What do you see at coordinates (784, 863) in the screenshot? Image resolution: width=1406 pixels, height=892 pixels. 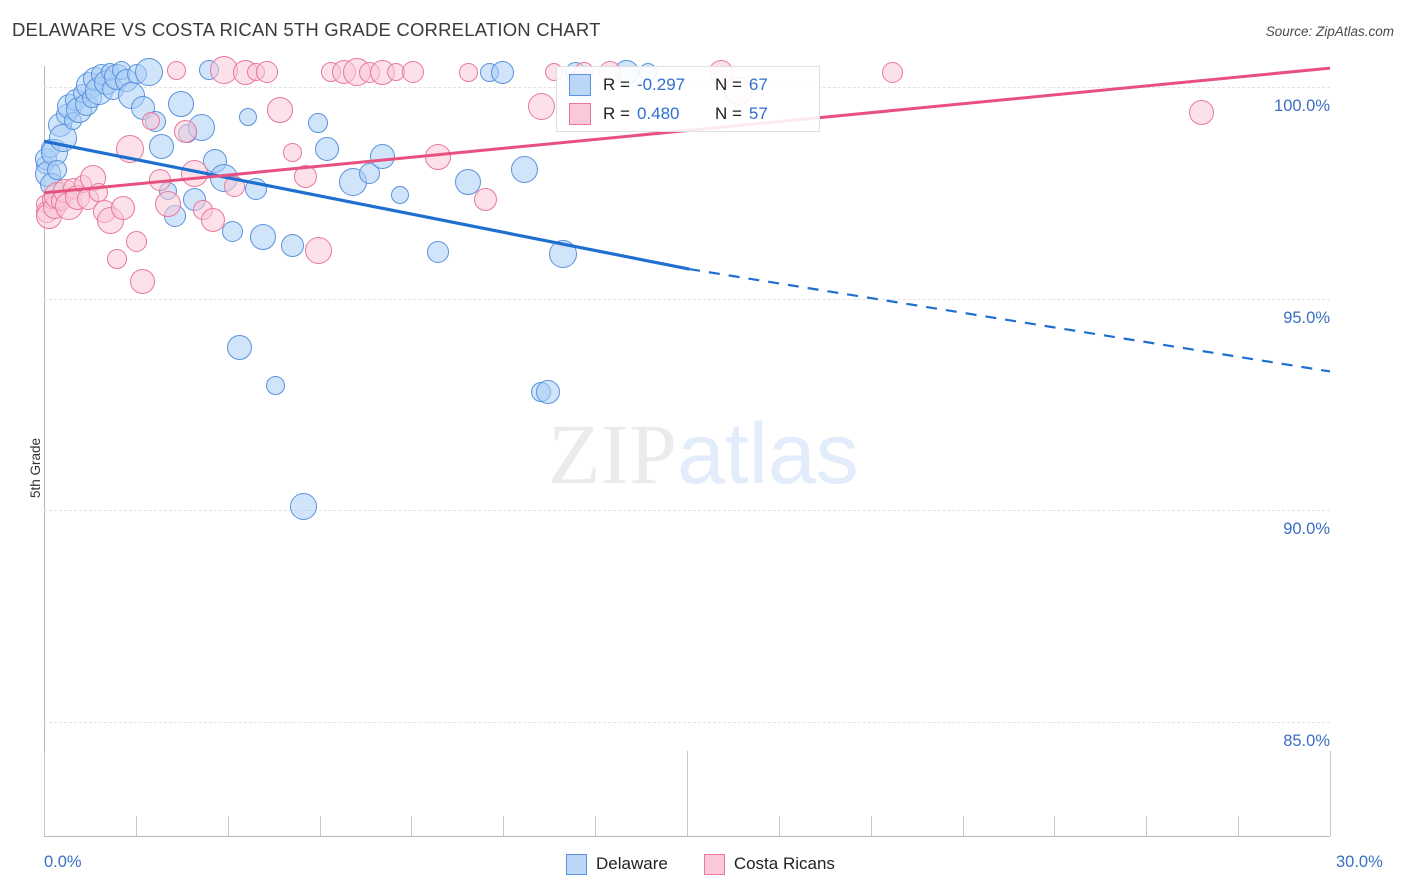 I see `legend-costaricans-label: Costa Ricans` at bounding box center [784, 863].